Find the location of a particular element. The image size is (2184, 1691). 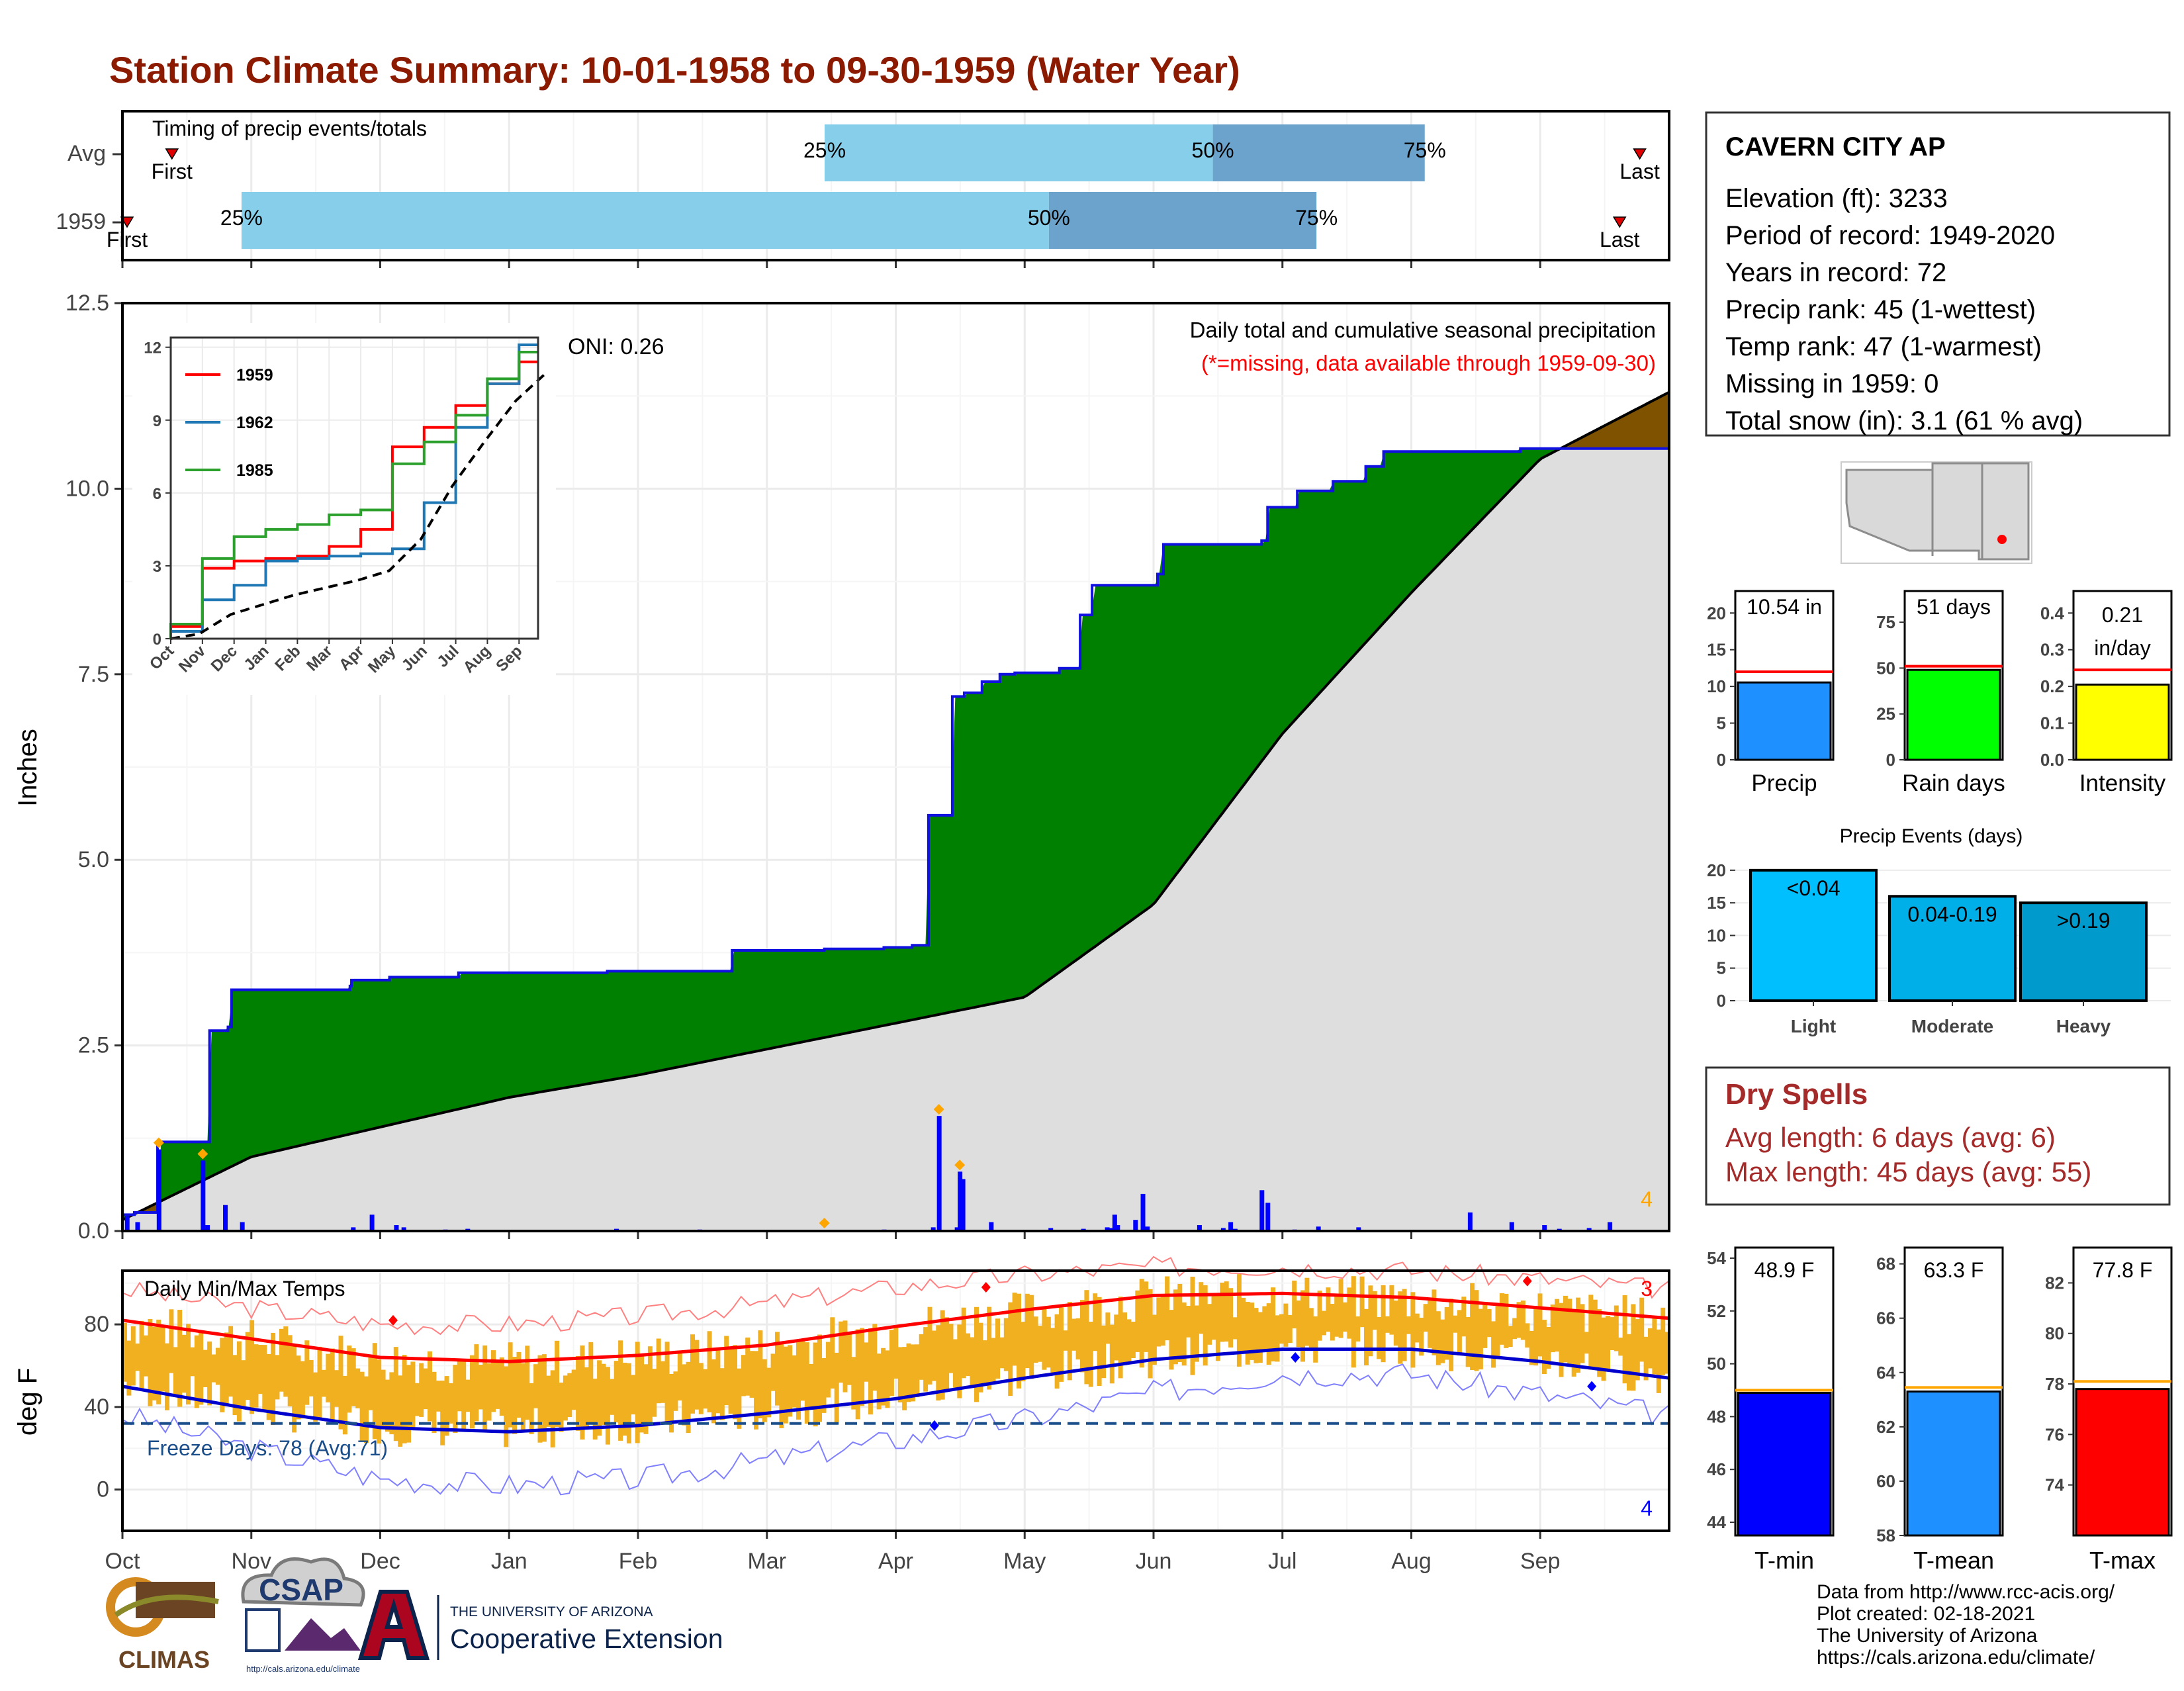

csap-logo-cloud is located at coordinates (303, 1582).